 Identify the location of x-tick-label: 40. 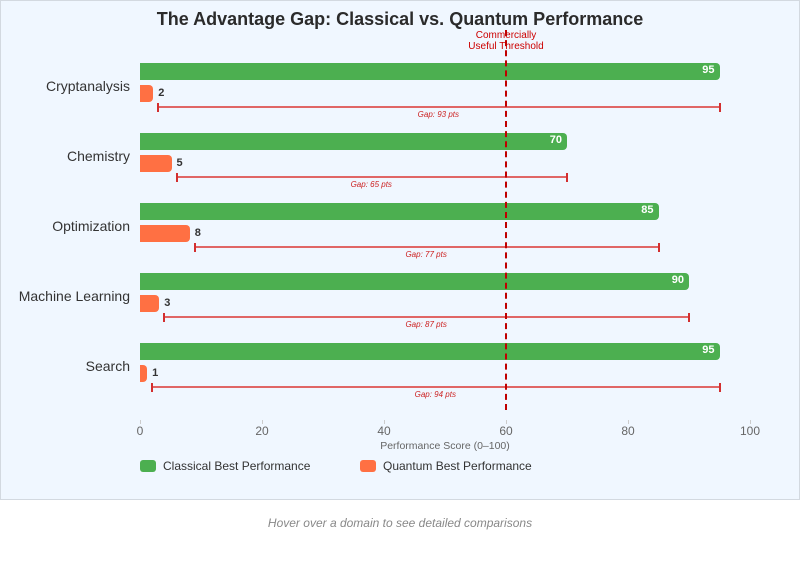
(384, 431).